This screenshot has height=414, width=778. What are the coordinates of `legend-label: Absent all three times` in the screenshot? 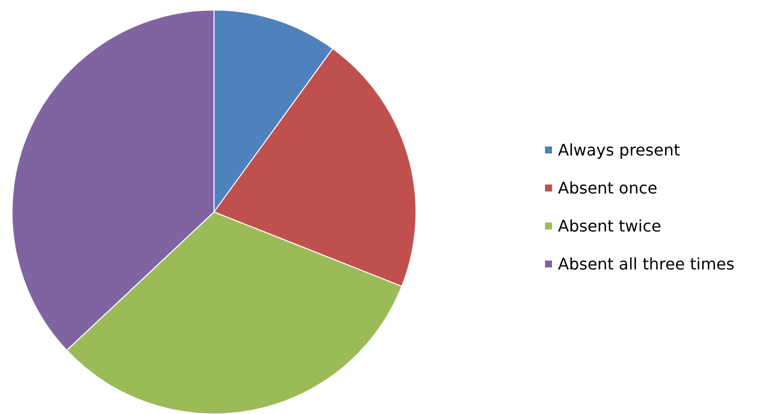 It's located at (646, 264).